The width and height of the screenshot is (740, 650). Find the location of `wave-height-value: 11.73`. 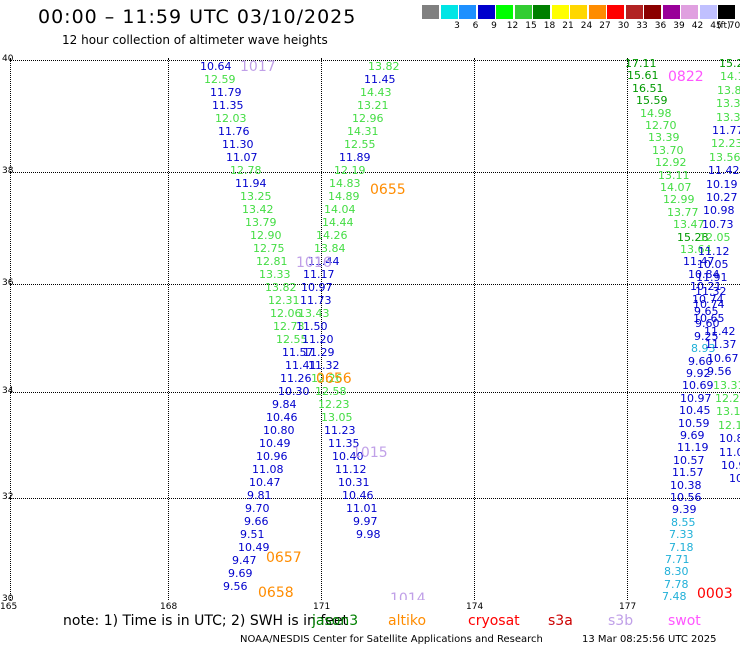

wave-height-value: 11.73 is located at coordinates (316, 300).